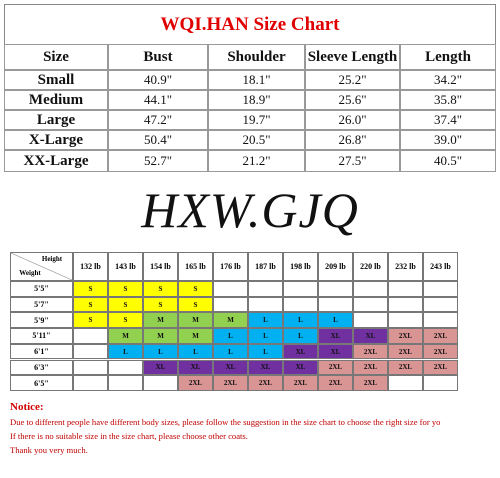 This screenshot has height=478, width=500. I want to click on header-cell: Shoulder, so click(256, 57).